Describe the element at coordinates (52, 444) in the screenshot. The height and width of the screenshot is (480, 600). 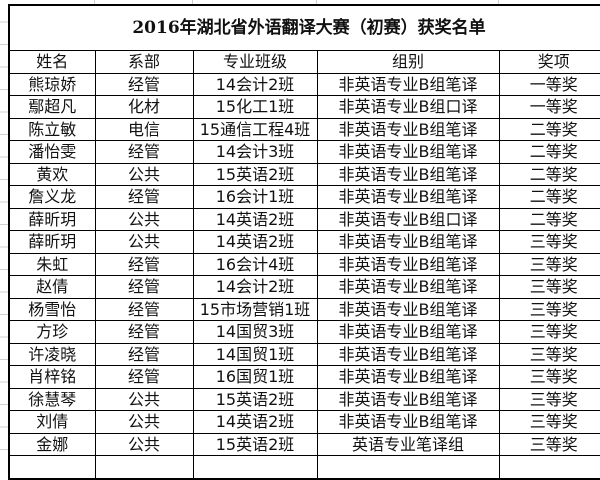
I see `cell-name: 金娜` at that location.